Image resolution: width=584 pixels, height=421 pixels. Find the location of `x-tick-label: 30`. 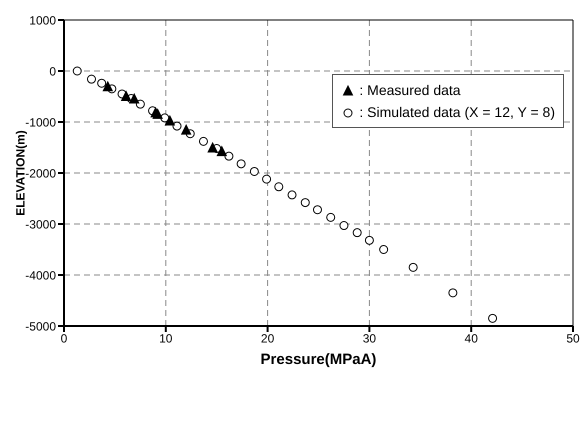

x-tick-label: 30 is located at coordinates (369, 339).